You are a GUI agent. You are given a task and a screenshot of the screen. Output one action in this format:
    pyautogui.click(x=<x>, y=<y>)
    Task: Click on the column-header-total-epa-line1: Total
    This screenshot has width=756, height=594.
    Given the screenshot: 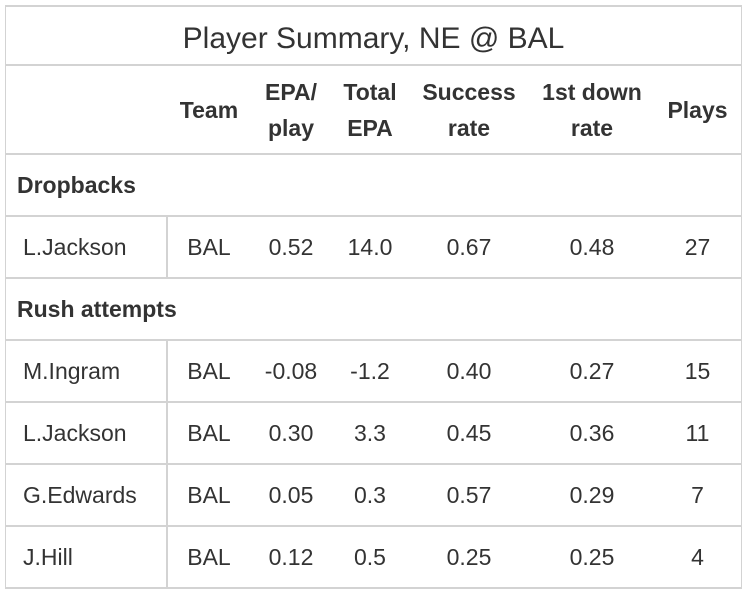 What is the action you would take?
    pyautogui.click(x=370, y=91)
    